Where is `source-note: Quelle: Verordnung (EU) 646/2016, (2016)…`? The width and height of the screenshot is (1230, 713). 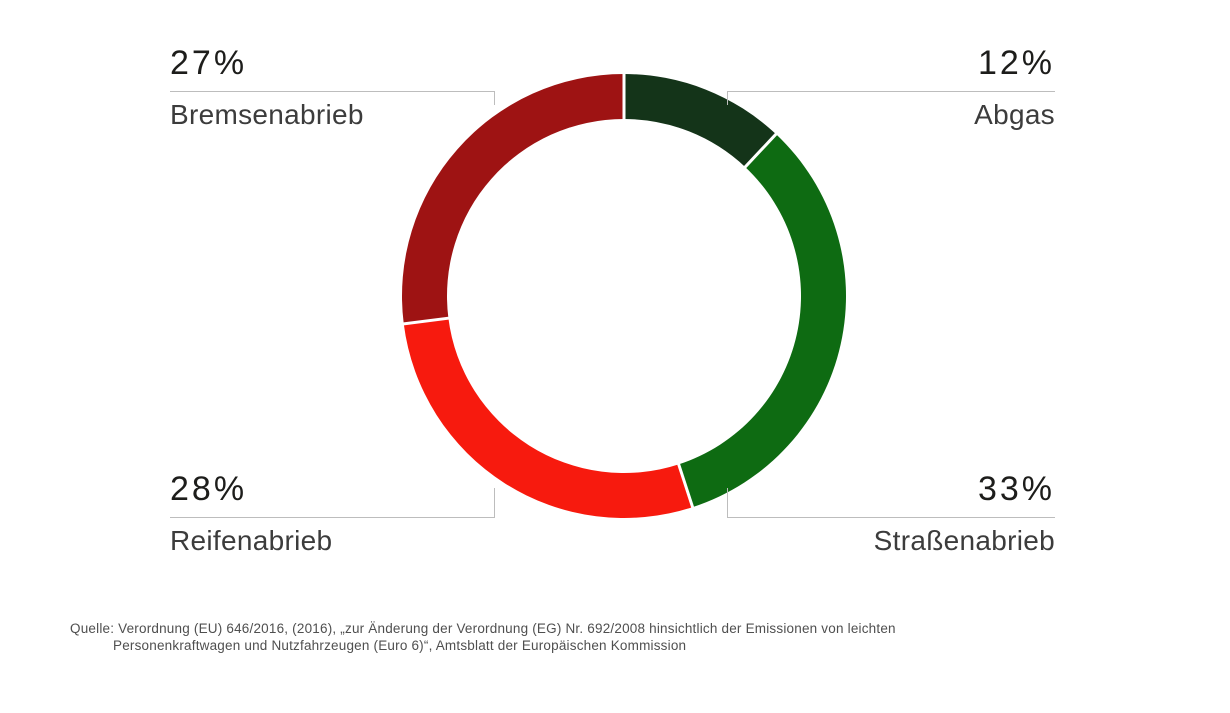 source-note: Quelle: Verordnung (EU) 646/2016, (2016)… is located at coordinates (483, 637).